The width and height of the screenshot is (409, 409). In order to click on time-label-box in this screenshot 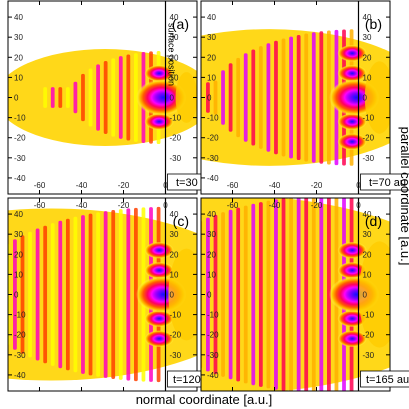, I will do `click(384, 379)`.